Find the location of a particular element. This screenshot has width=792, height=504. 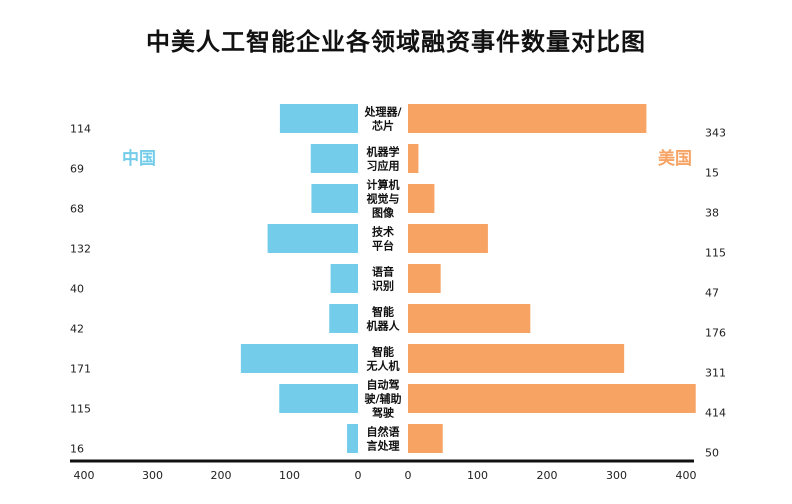

left-axis-tick: 100 is located at coordinates (289, 475).